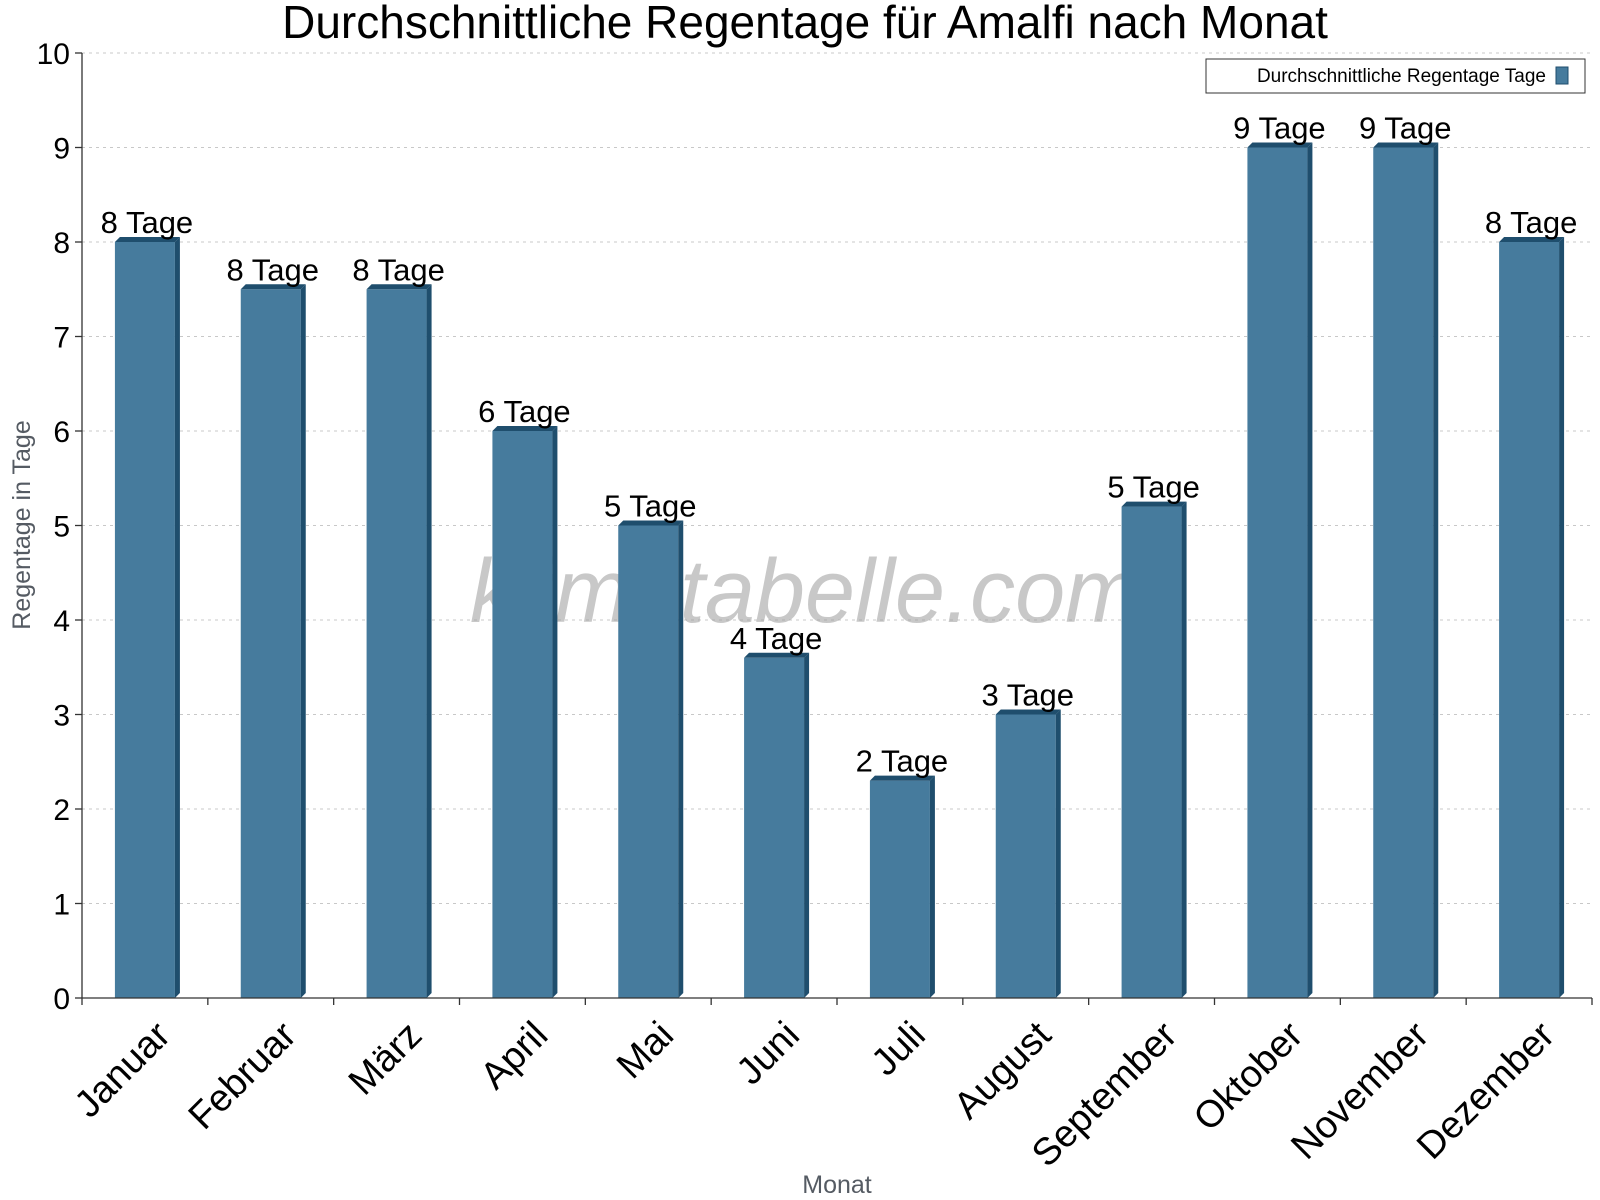  I want to click on legend-label: Durchschnittliche Regentage Tage, so click(1401, 76).